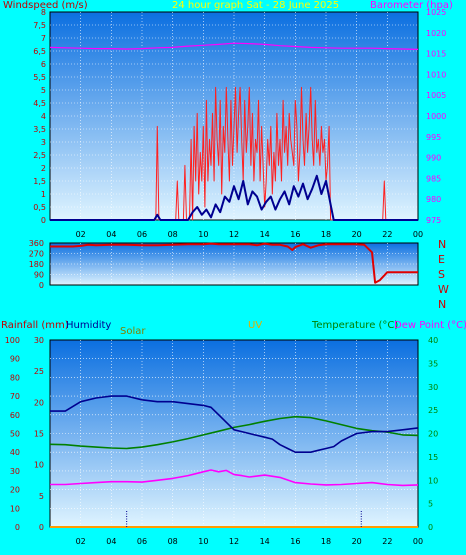  What do you see at coordinates (433, 340) in the screenshot?
I see `temperature-y-tick: 40` at bounding box center [433, 340].